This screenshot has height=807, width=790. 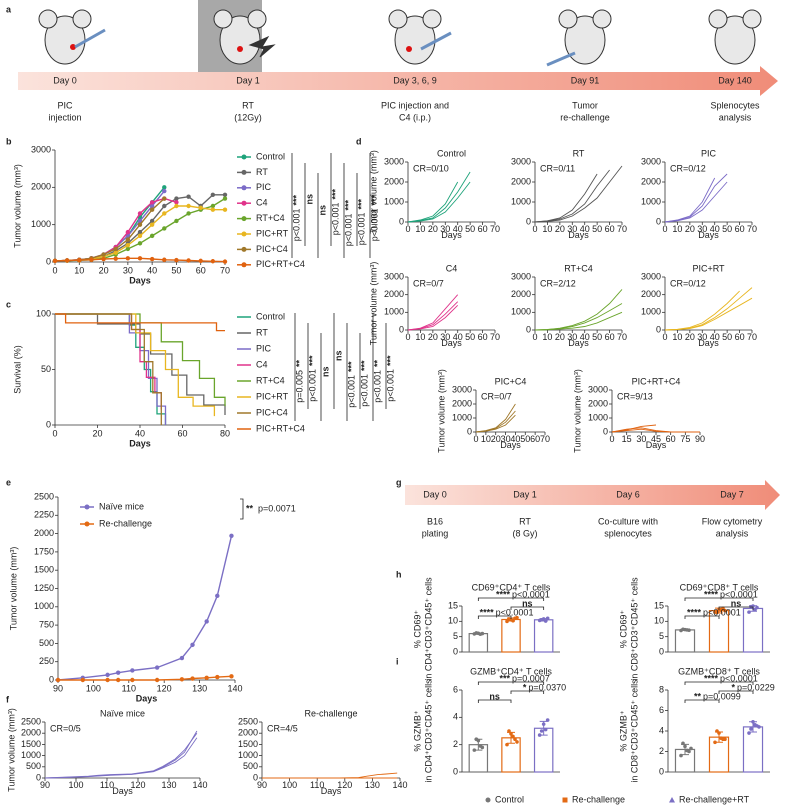 What do you see at coordinates (708, 268) in the screenshot?
I see `chart-title: PIC+RT` at bounding box center [708, 268].